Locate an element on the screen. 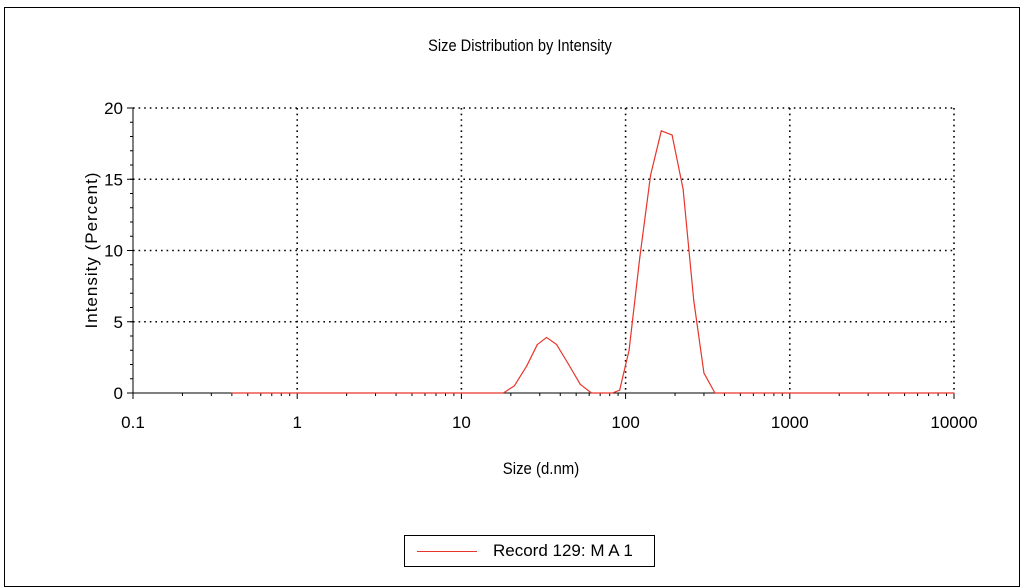  y-tick-label: 0 is located at coordinates (118, 393).